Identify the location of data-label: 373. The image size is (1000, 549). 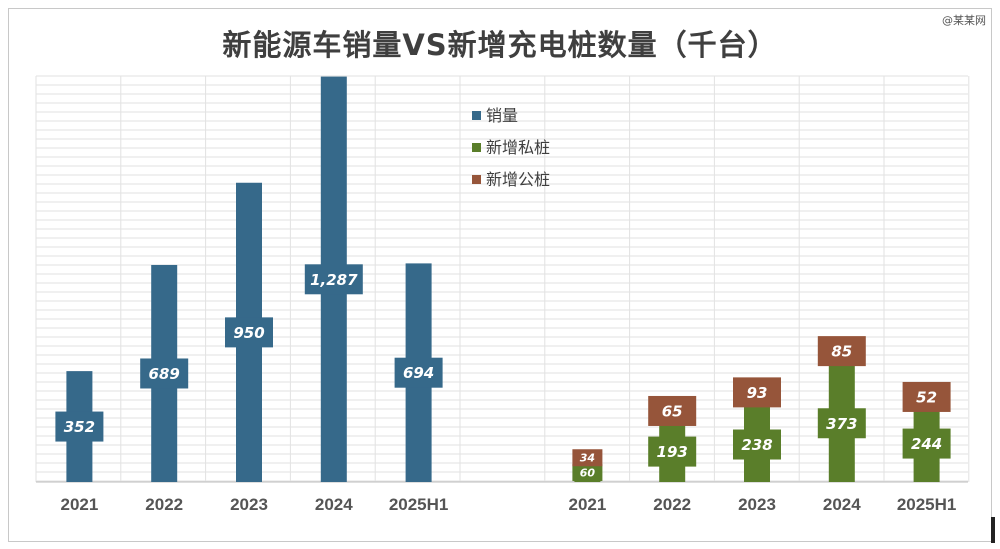
(841, 424).